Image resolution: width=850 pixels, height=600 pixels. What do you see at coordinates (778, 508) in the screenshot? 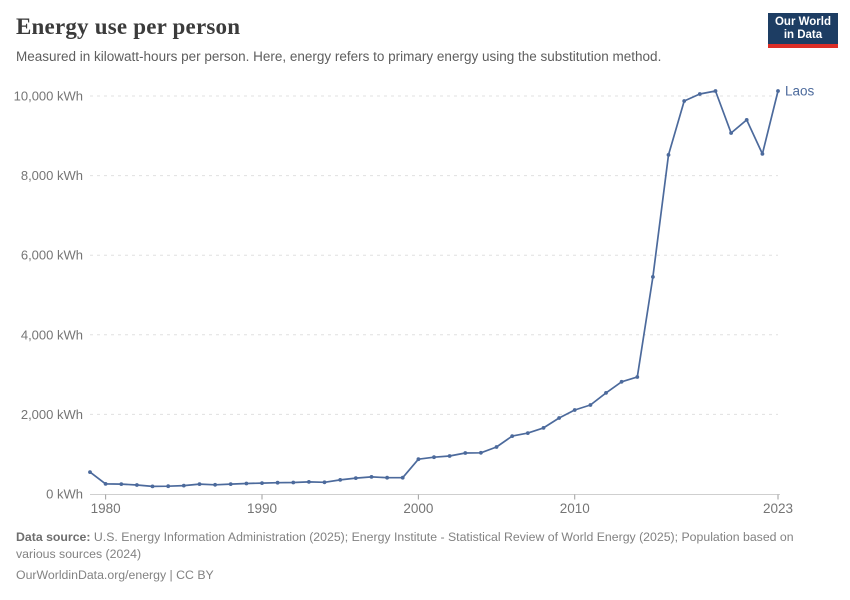
I see `svg-text: 2023` at bounding box center [778, 508].